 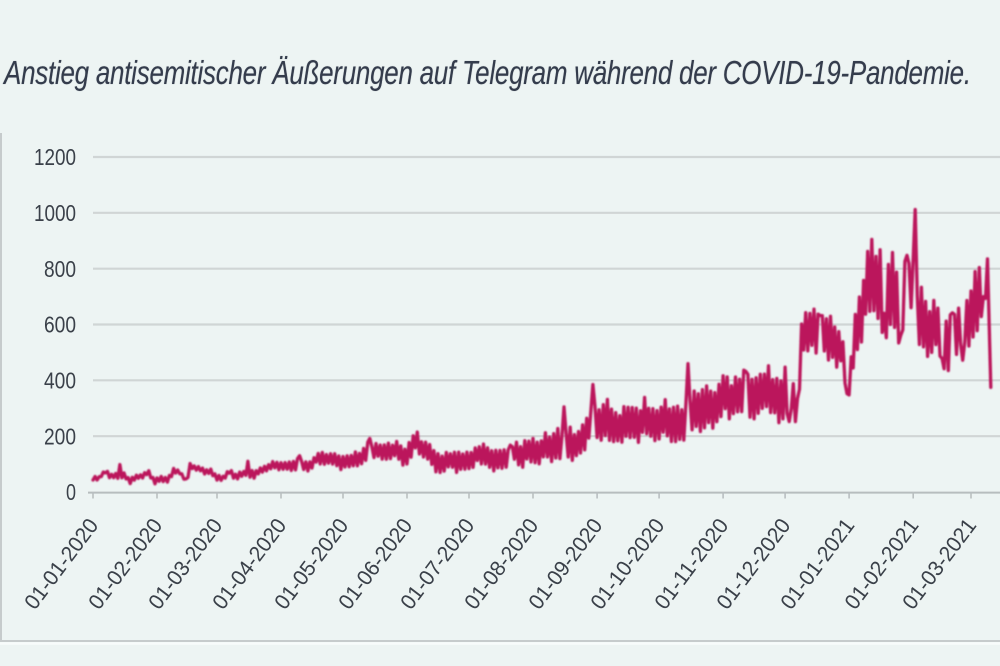 I want to click on svg-text: 0, so click(x=71, y=492).